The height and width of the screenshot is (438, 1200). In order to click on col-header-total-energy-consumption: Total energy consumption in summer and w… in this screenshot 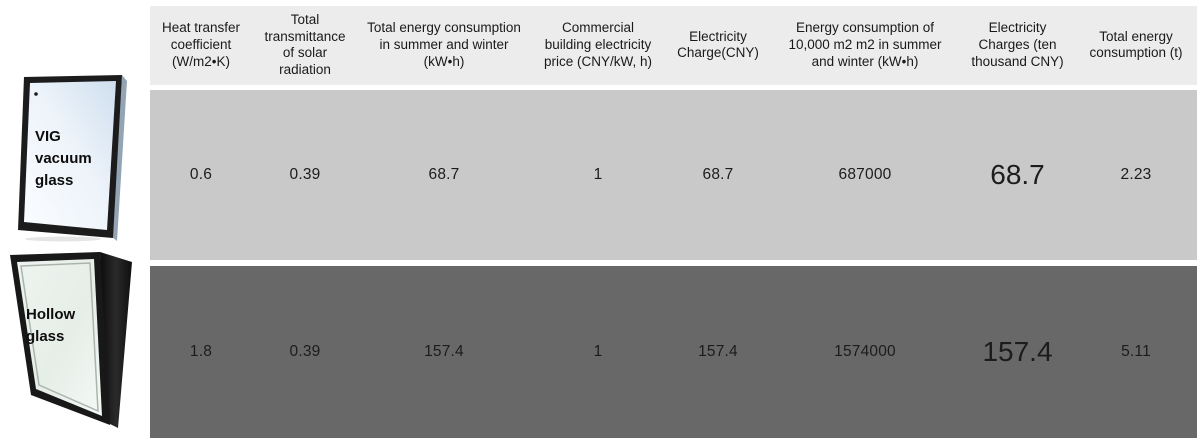, I will do `click(444, 44)`.